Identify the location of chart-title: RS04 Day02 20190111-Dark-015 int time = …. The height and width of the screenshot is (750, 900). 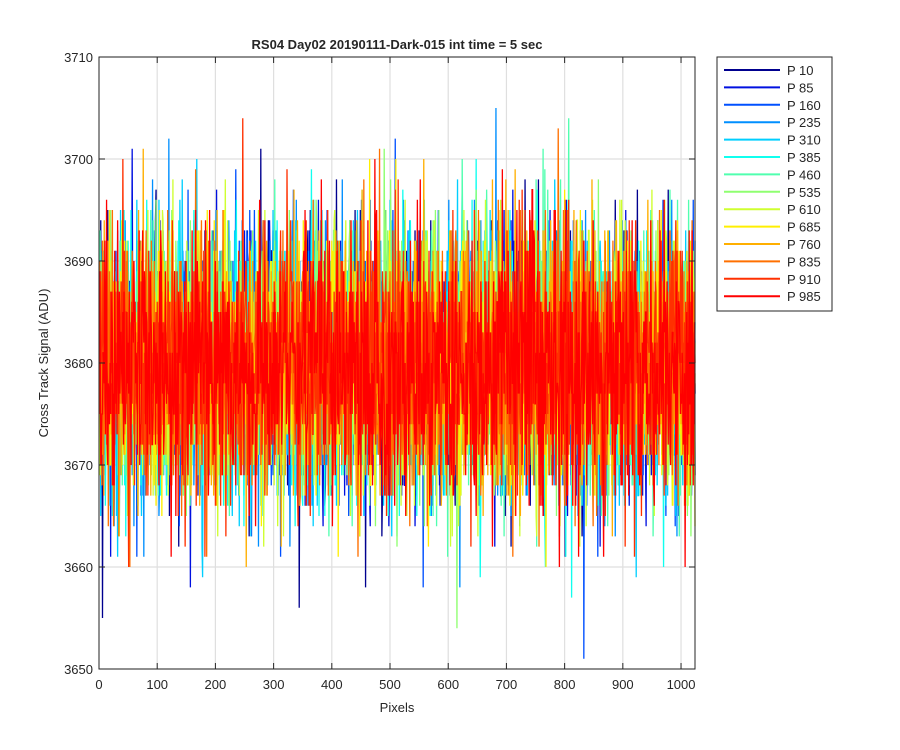
(397, 44).